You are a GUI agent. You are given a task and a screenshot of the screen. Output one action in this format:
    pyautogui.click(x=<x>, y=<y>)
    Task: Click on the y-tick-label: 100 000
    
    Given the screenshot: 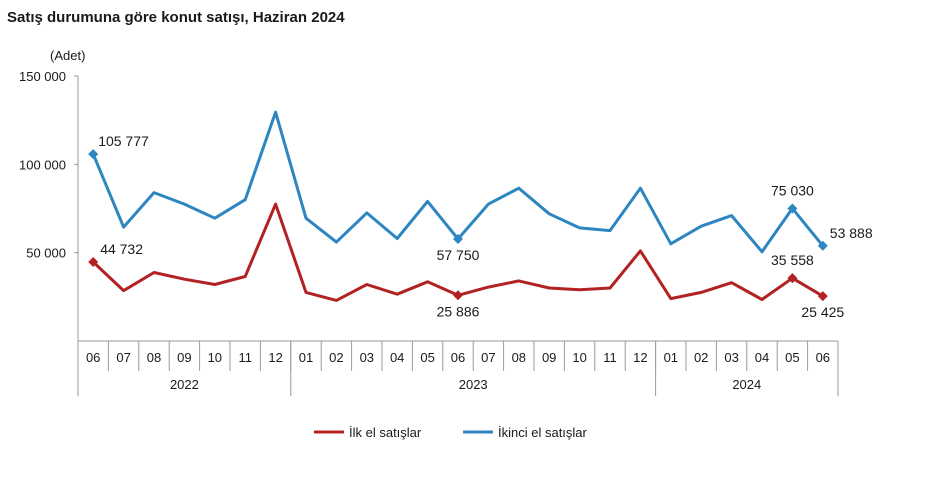 What is the action you would take?
    pyautogui.click(x=42, y=164)
    